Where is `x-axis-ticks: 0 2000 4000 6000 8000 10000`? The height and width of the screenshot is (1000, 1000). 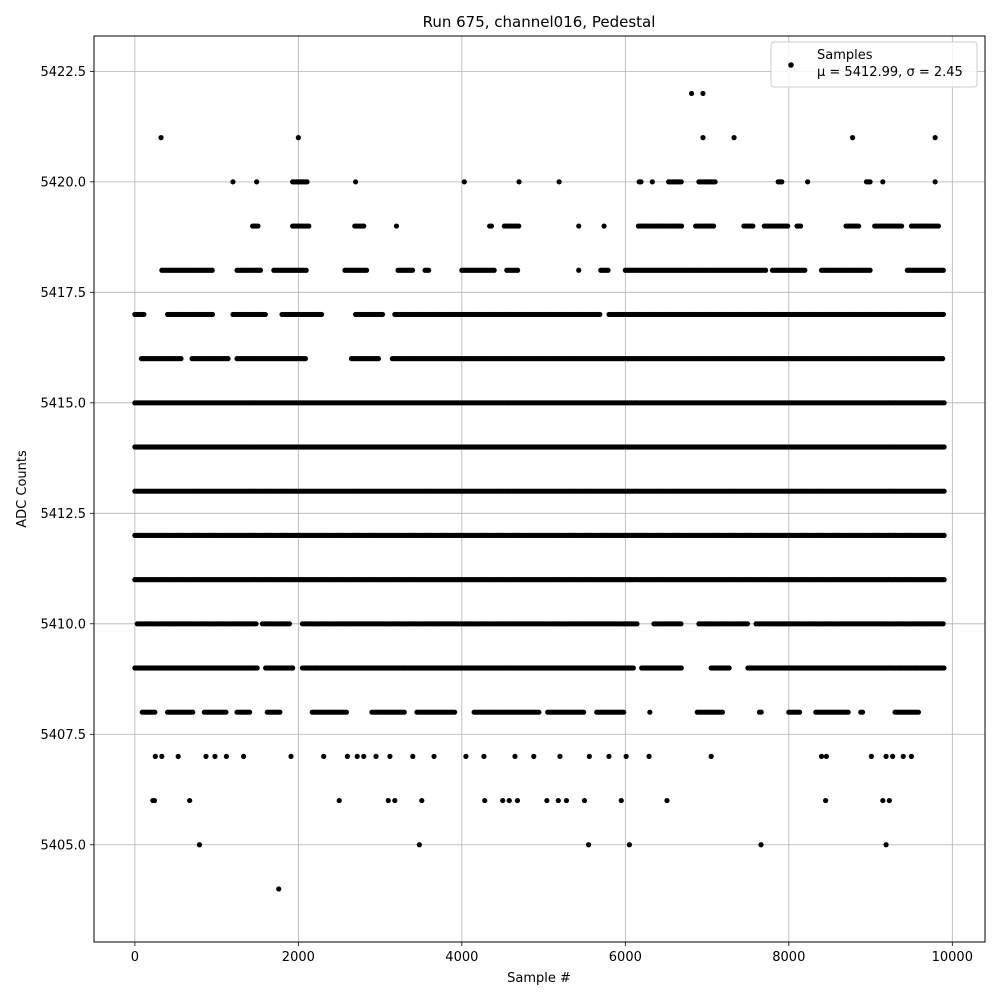 x-axis-ticks: 0 2000 4000 6000 8000 10000 is located at coordinates (552, 953).